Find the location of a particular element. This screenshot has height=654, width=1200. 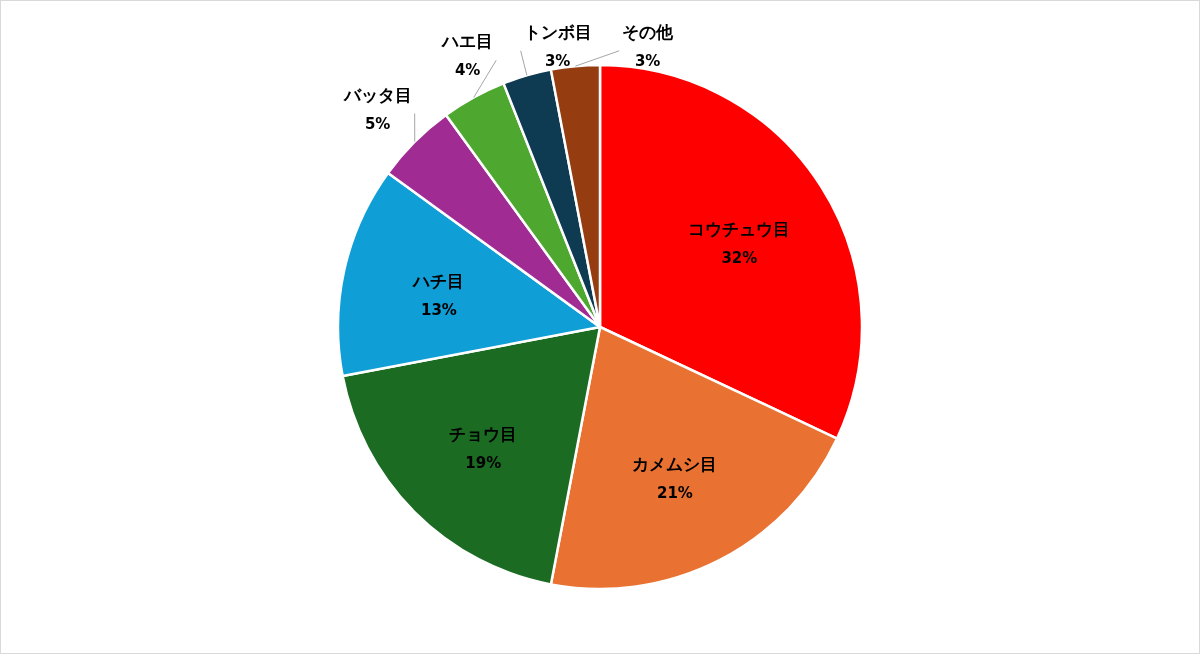

data-label: 4% is located at coordinates (467, 70).